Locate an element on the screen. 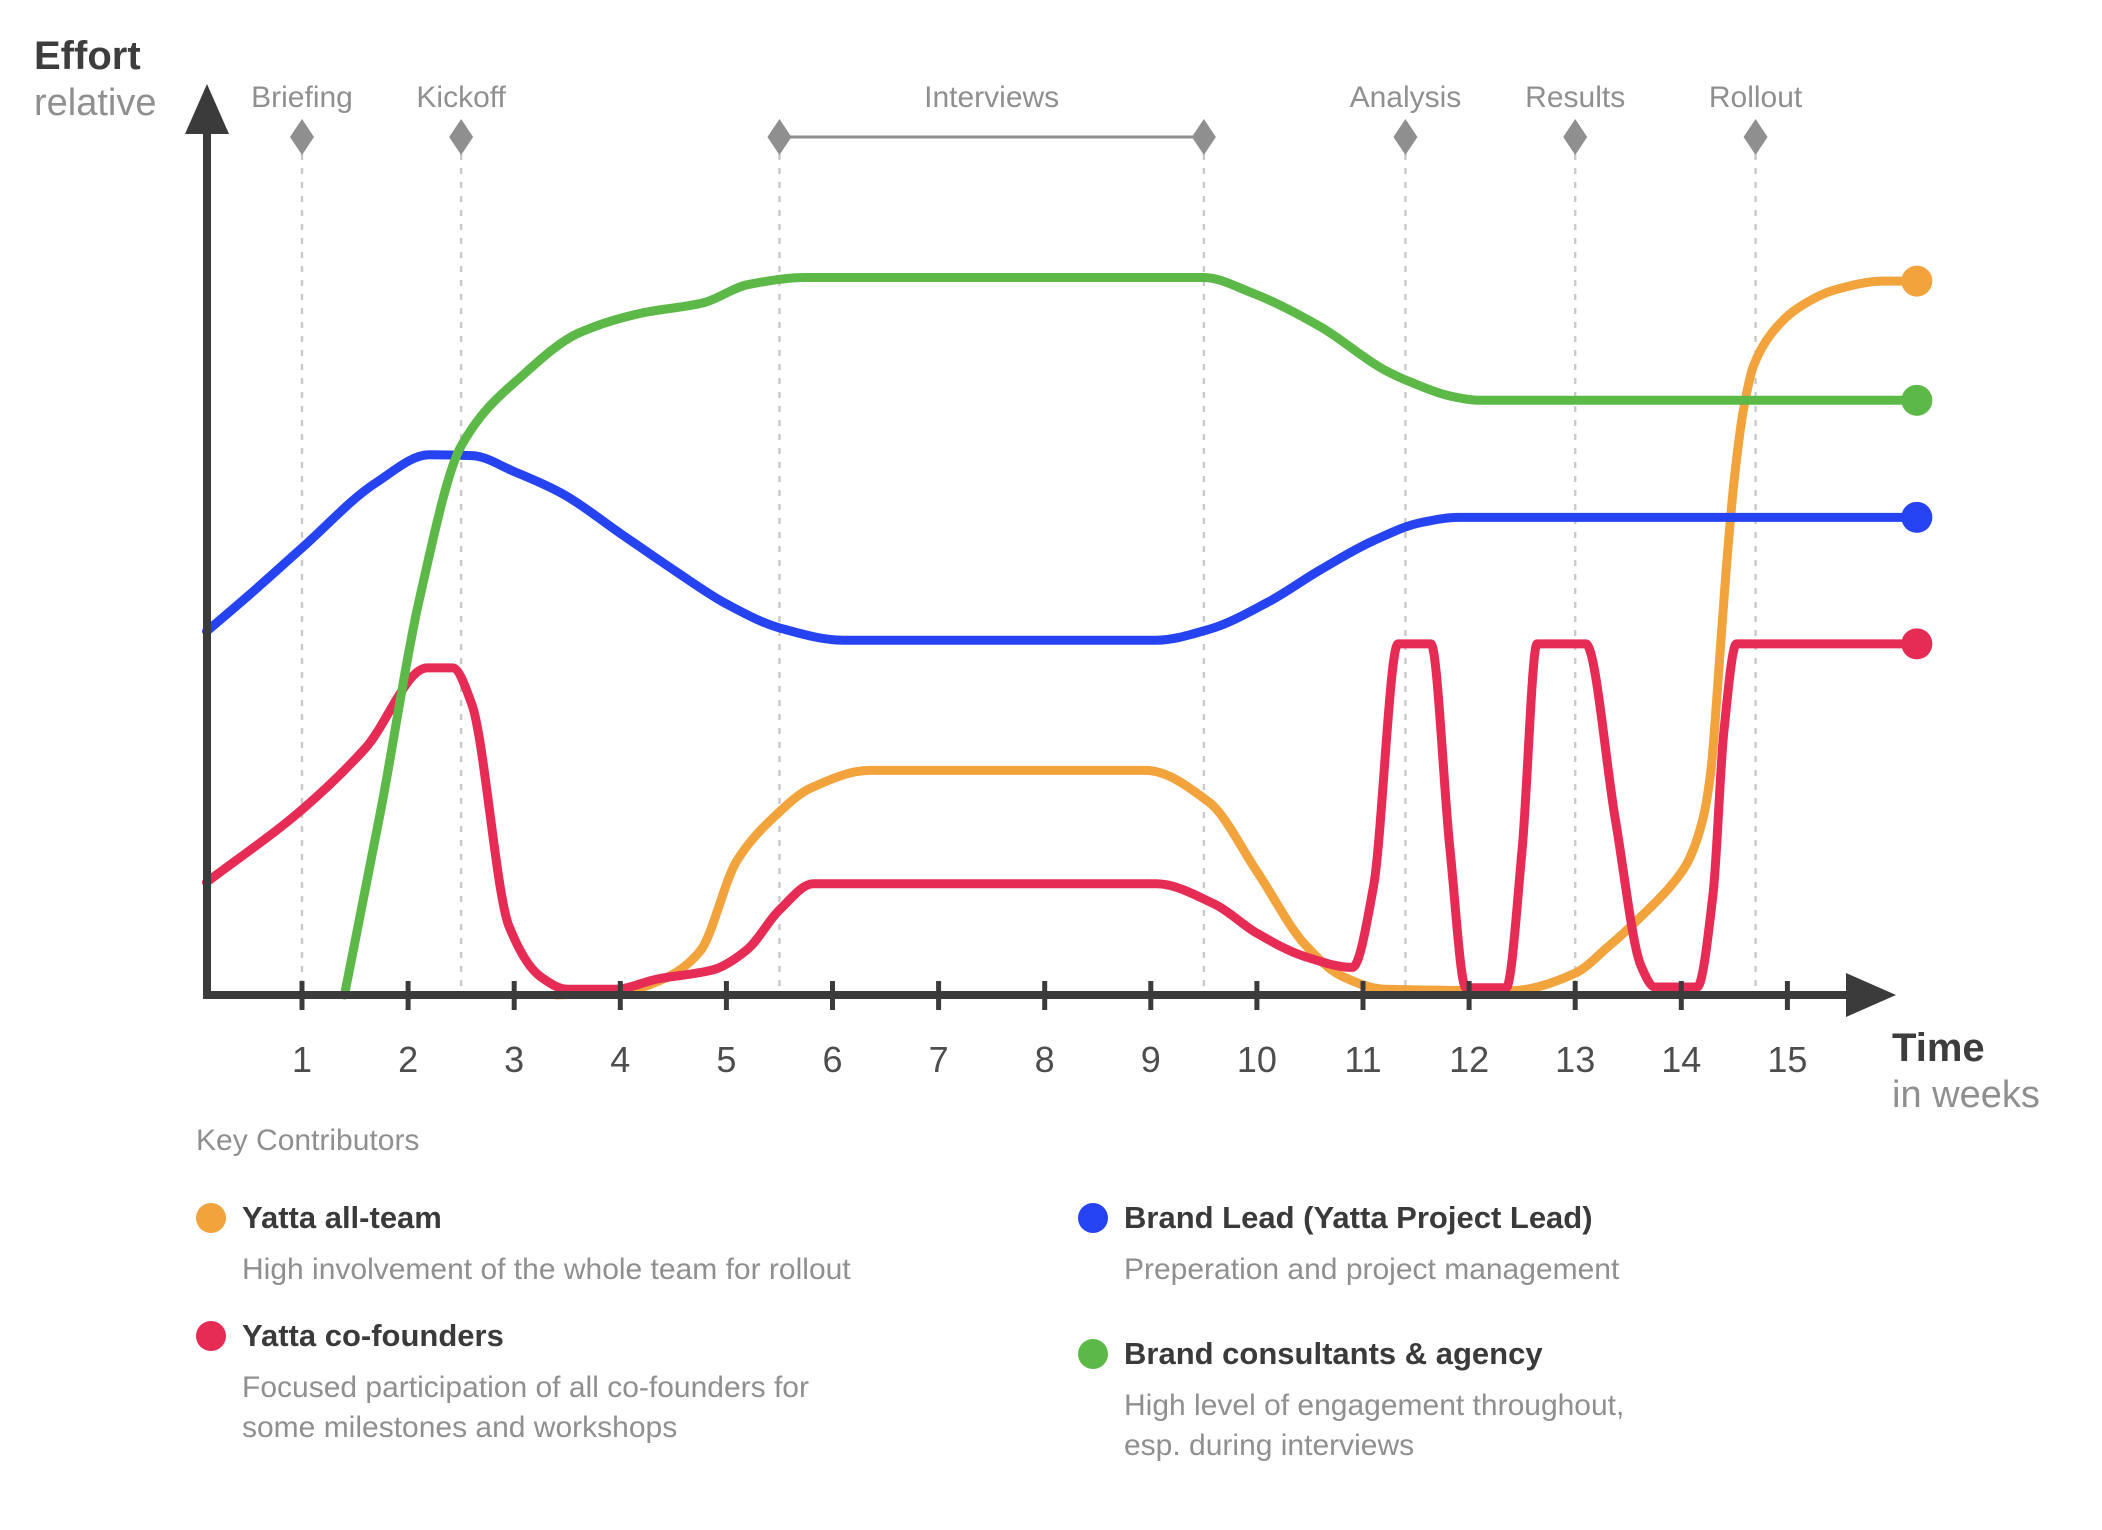 The width and height of the screenshot is (2102, 1530). x-axis-tick-label: 10 is located at coordinates (1257, 1059).